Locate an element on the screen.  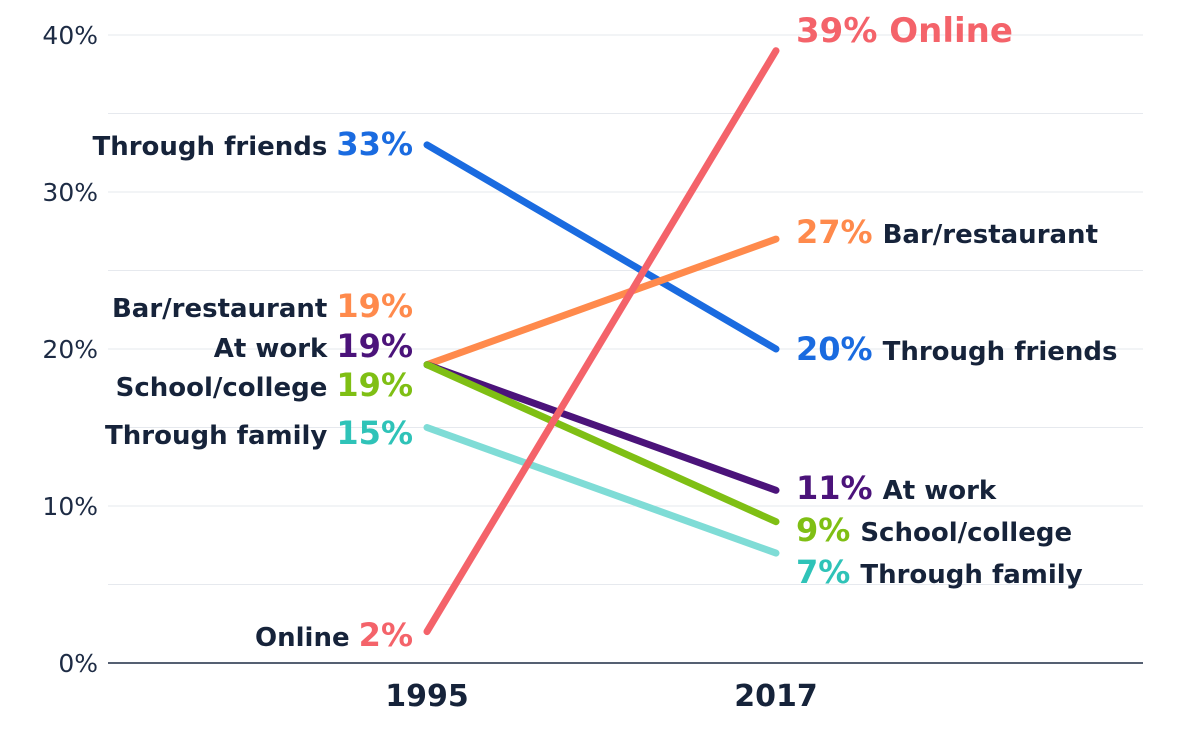
start-label-online: Online 2% is located at coordinates (334, 635).